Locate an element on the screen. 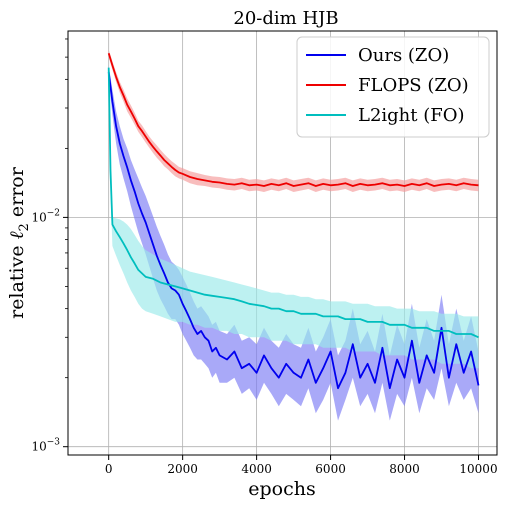  x-tick-label: 8000 is located at coordinates (404, 469).